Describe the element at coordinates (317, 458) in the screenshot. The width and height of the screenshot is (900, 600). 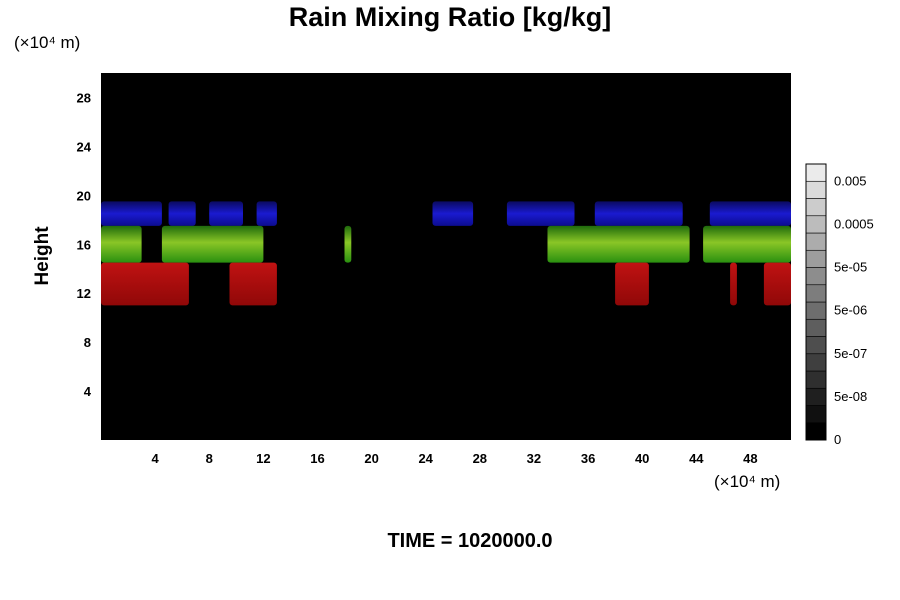
I see `x-tick-label: 16` at that location.